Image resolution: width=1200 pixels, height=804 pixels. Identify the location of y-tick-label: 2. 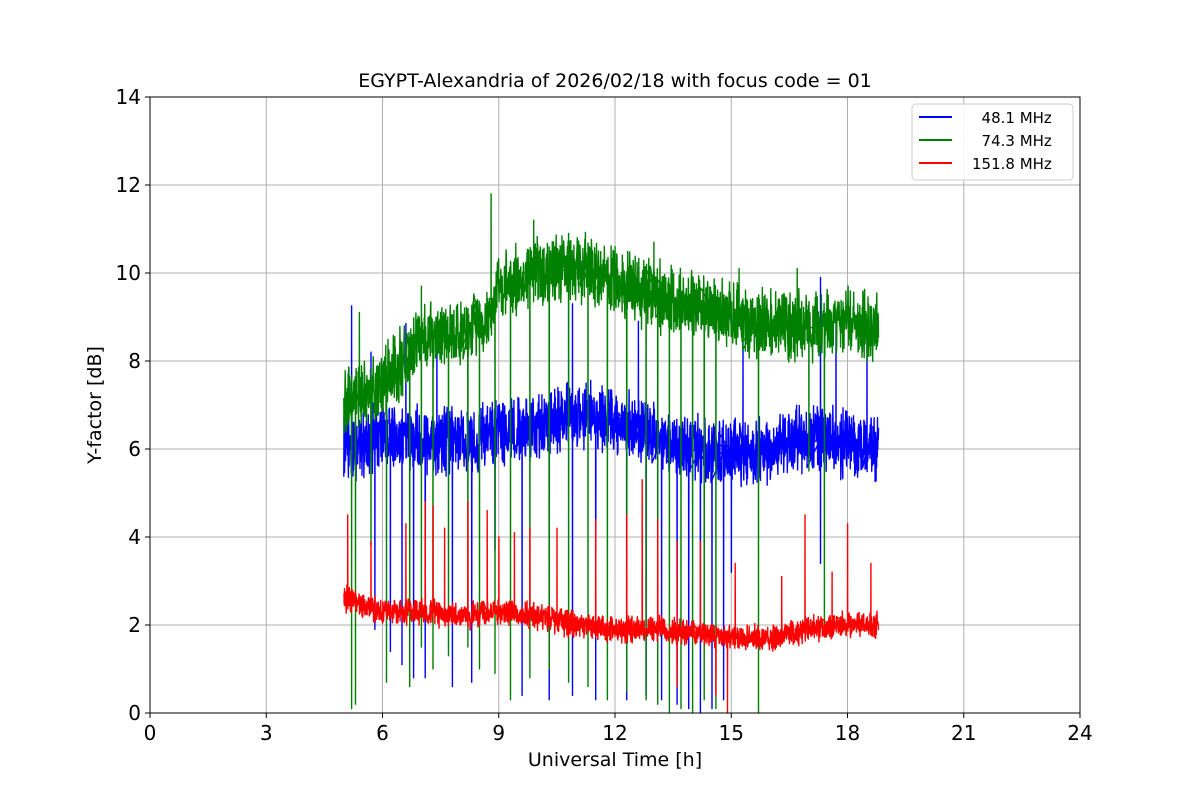
(134, 625).